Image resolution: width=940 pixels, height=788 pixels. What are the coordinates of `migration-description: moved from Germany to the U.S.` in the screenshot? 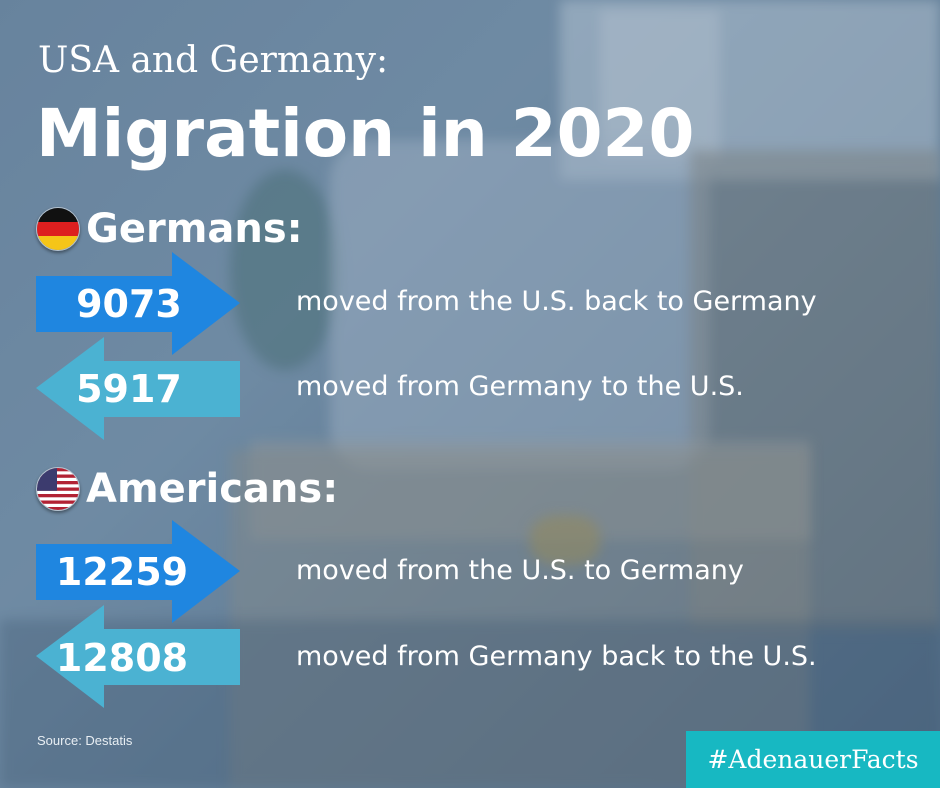 It's located at (520, 386).